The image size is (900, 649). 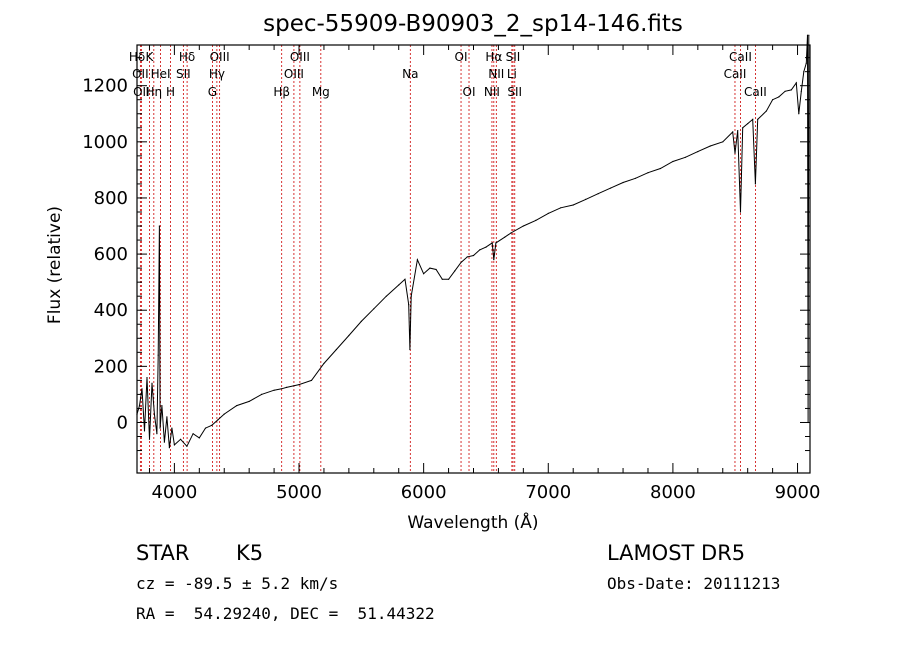 What do you see at coordinates (512, 74) in the screenshot?
I see `spectral-line-label-16: Li` at bounding box center [512, 74].